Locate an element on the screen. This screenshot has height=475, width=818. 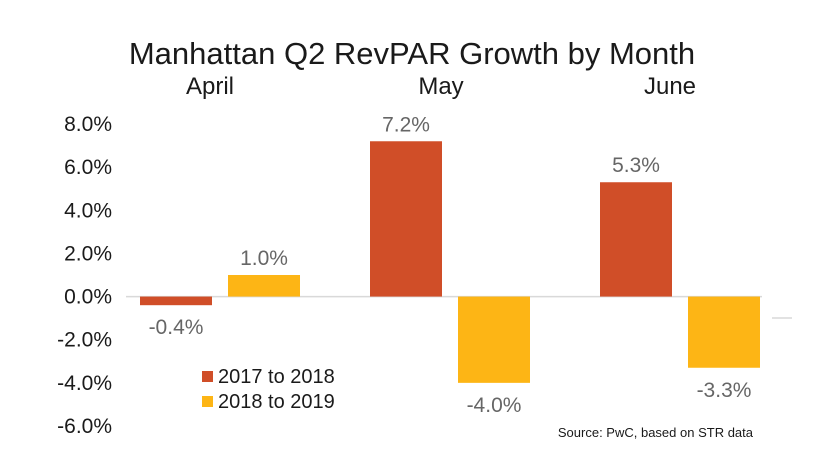
data-label: 1.0% is located at coordinates (264, 258).